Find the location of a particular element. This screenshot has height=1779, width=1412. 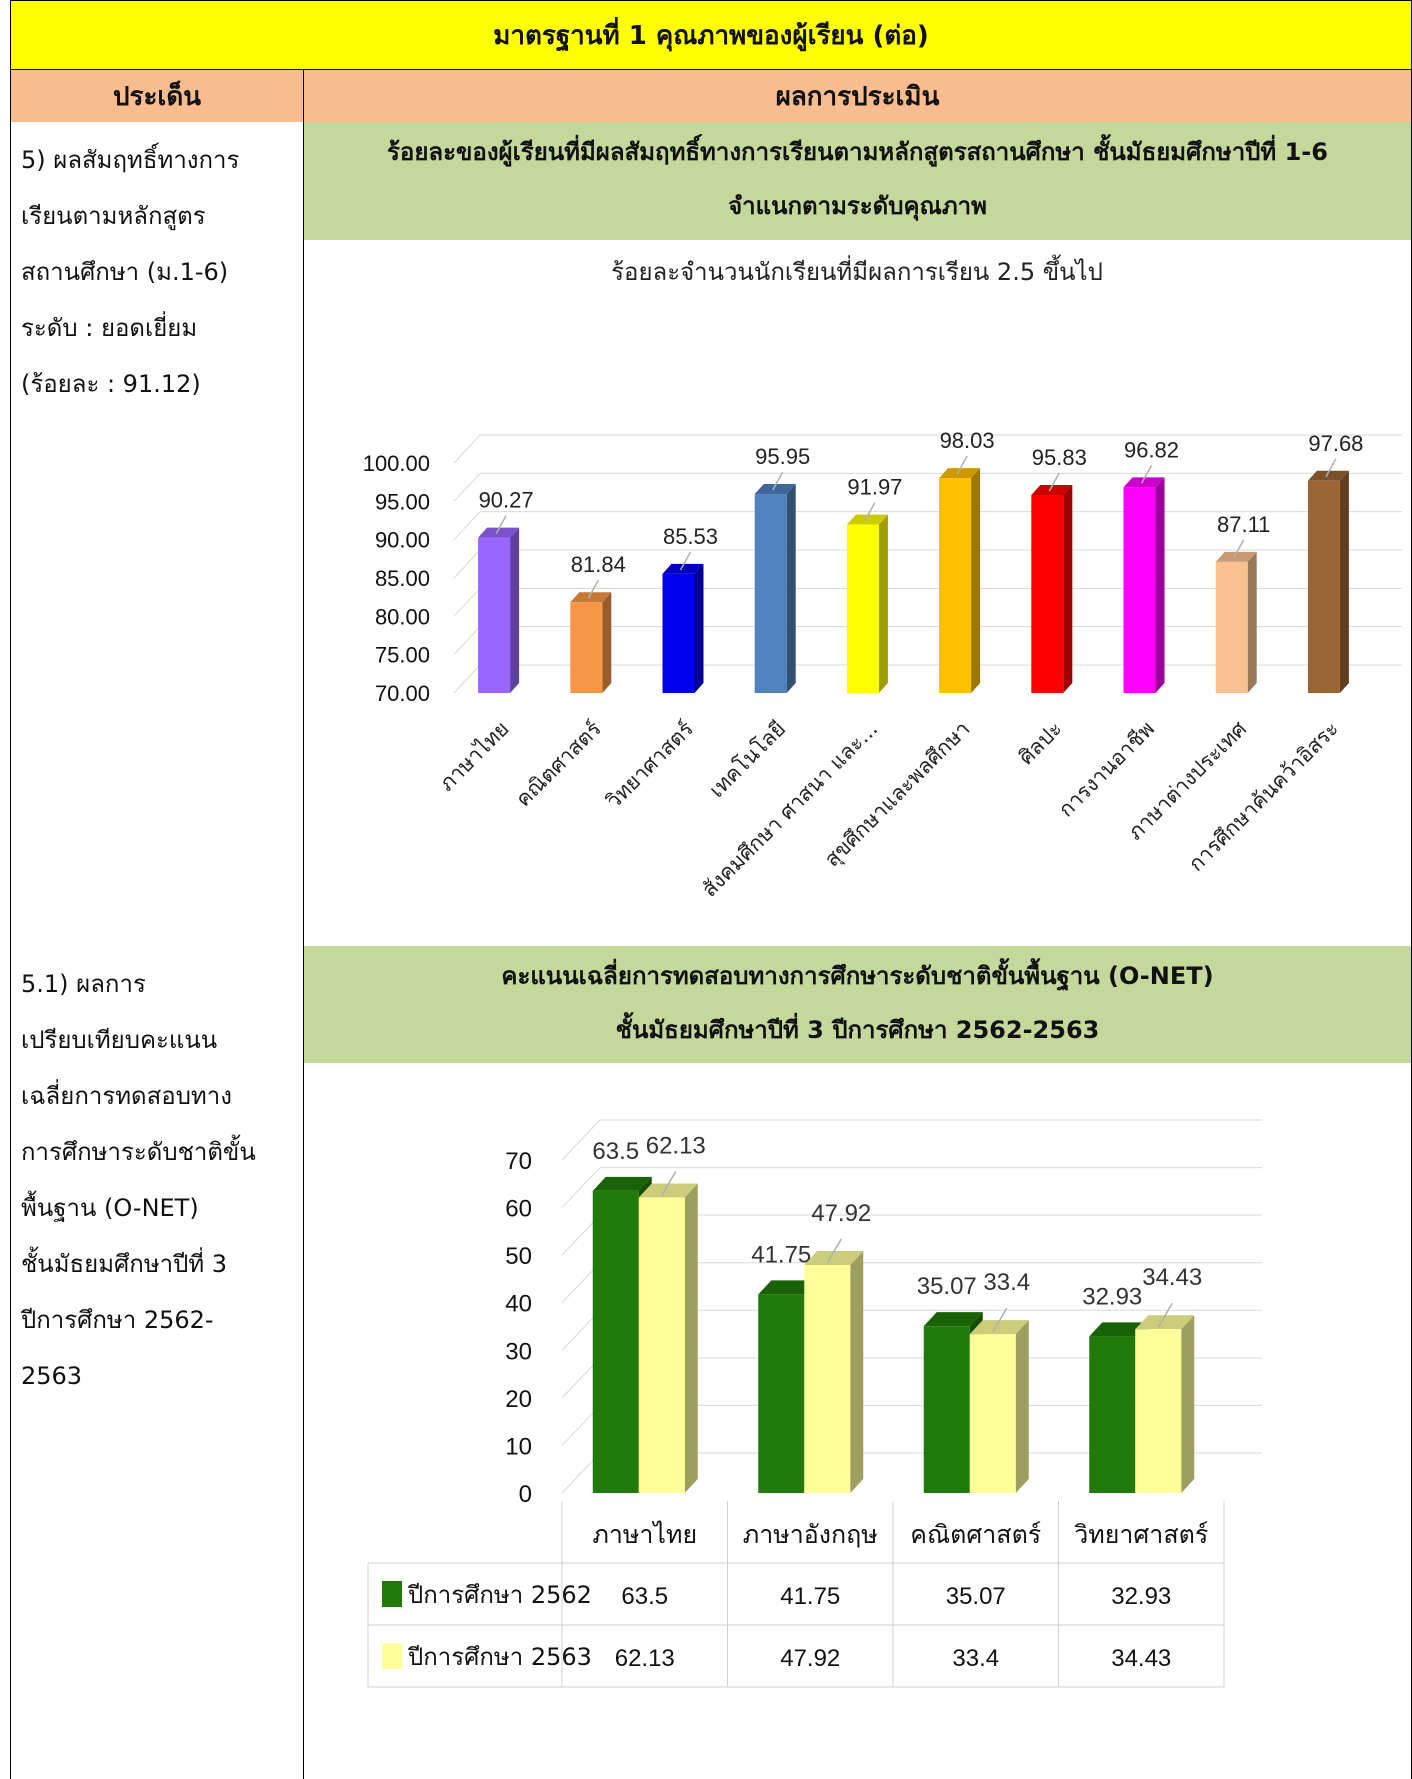

bar-8-front is located at coordinates (1231, 627).